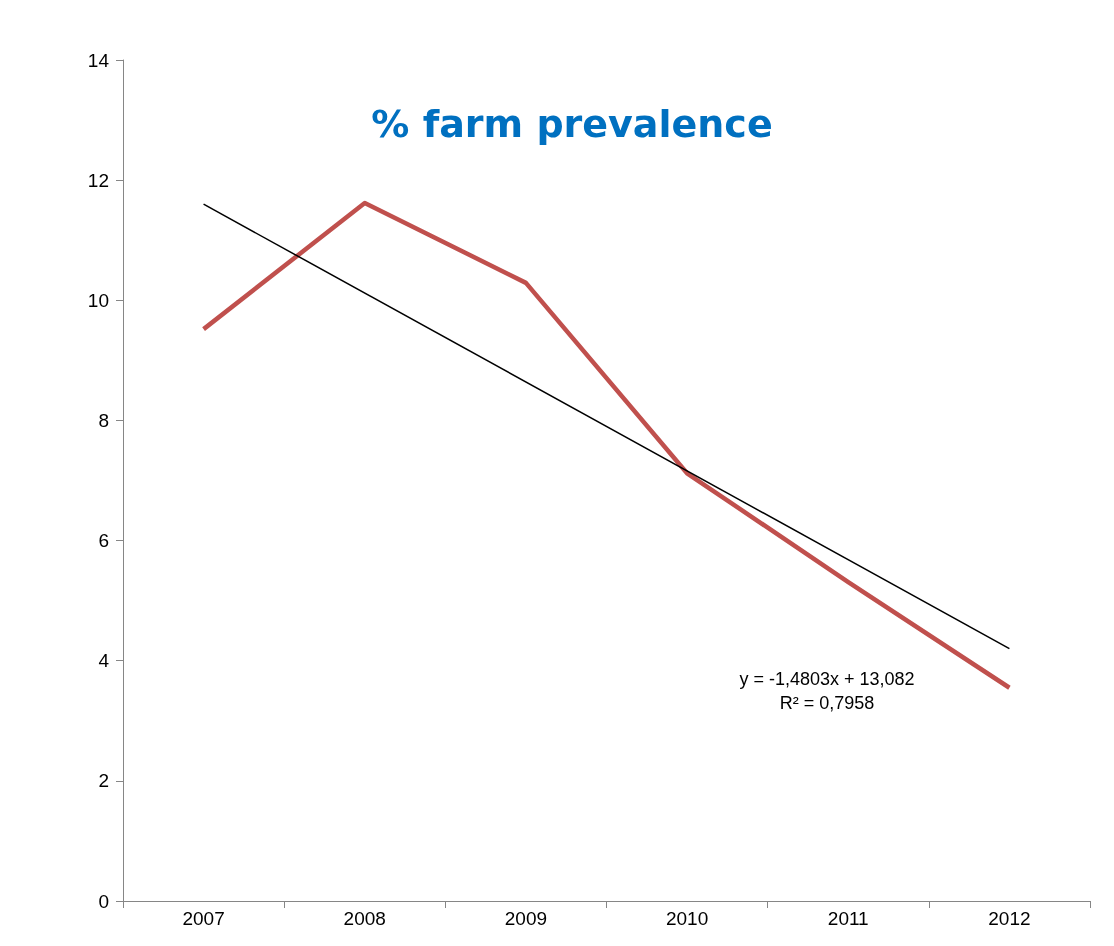  Describe the element at coordinates (203, 918) in the screenshot. I see `x-tick-label: 2007` at that location.